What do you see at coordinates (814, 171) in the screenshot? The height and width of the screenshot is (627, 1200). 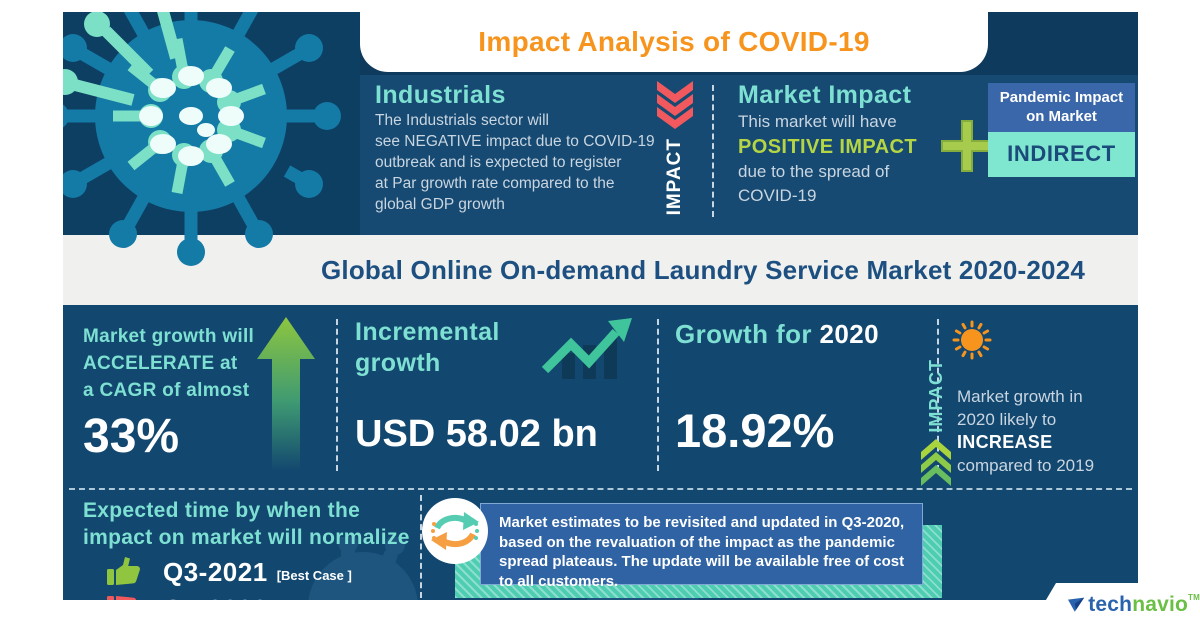 I see `market-impact-line: due to the spread of` at bounding box center [814, 171].